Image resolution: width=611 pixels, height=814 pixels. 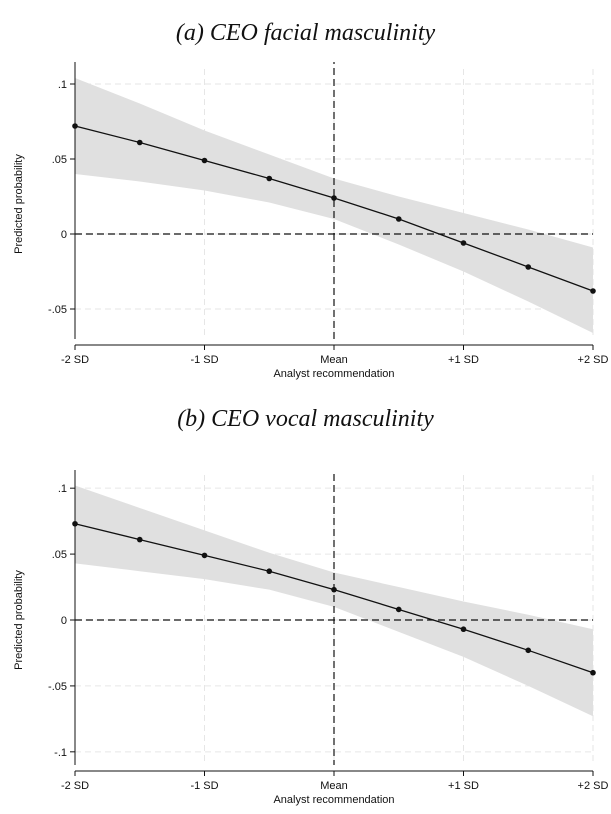 I want to click on chart1-y-axis-title: Predicted probability, so click(x=19, y=620).